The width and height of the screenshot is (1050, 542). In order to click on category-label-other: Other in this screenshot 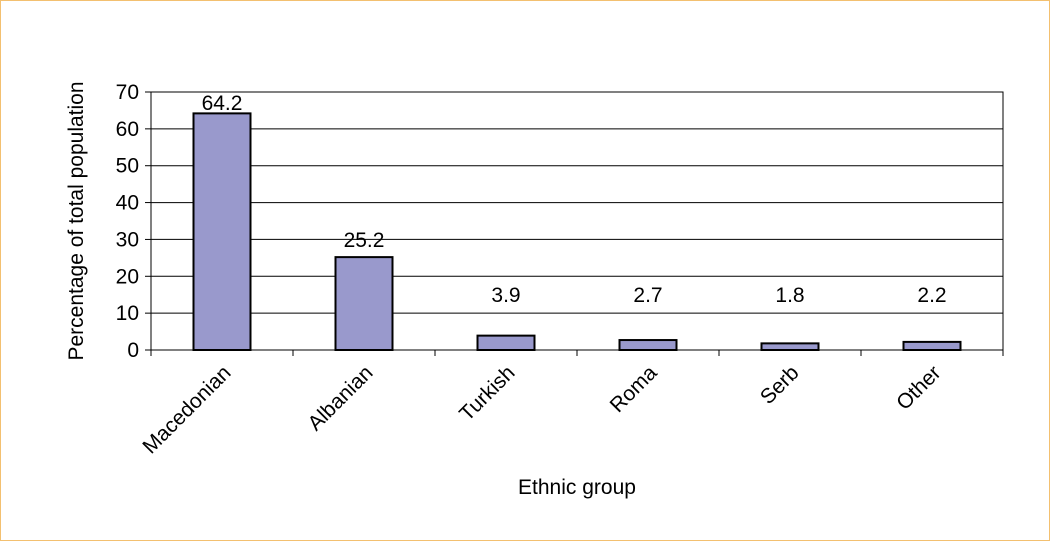, I will do `click(918, 387)`.